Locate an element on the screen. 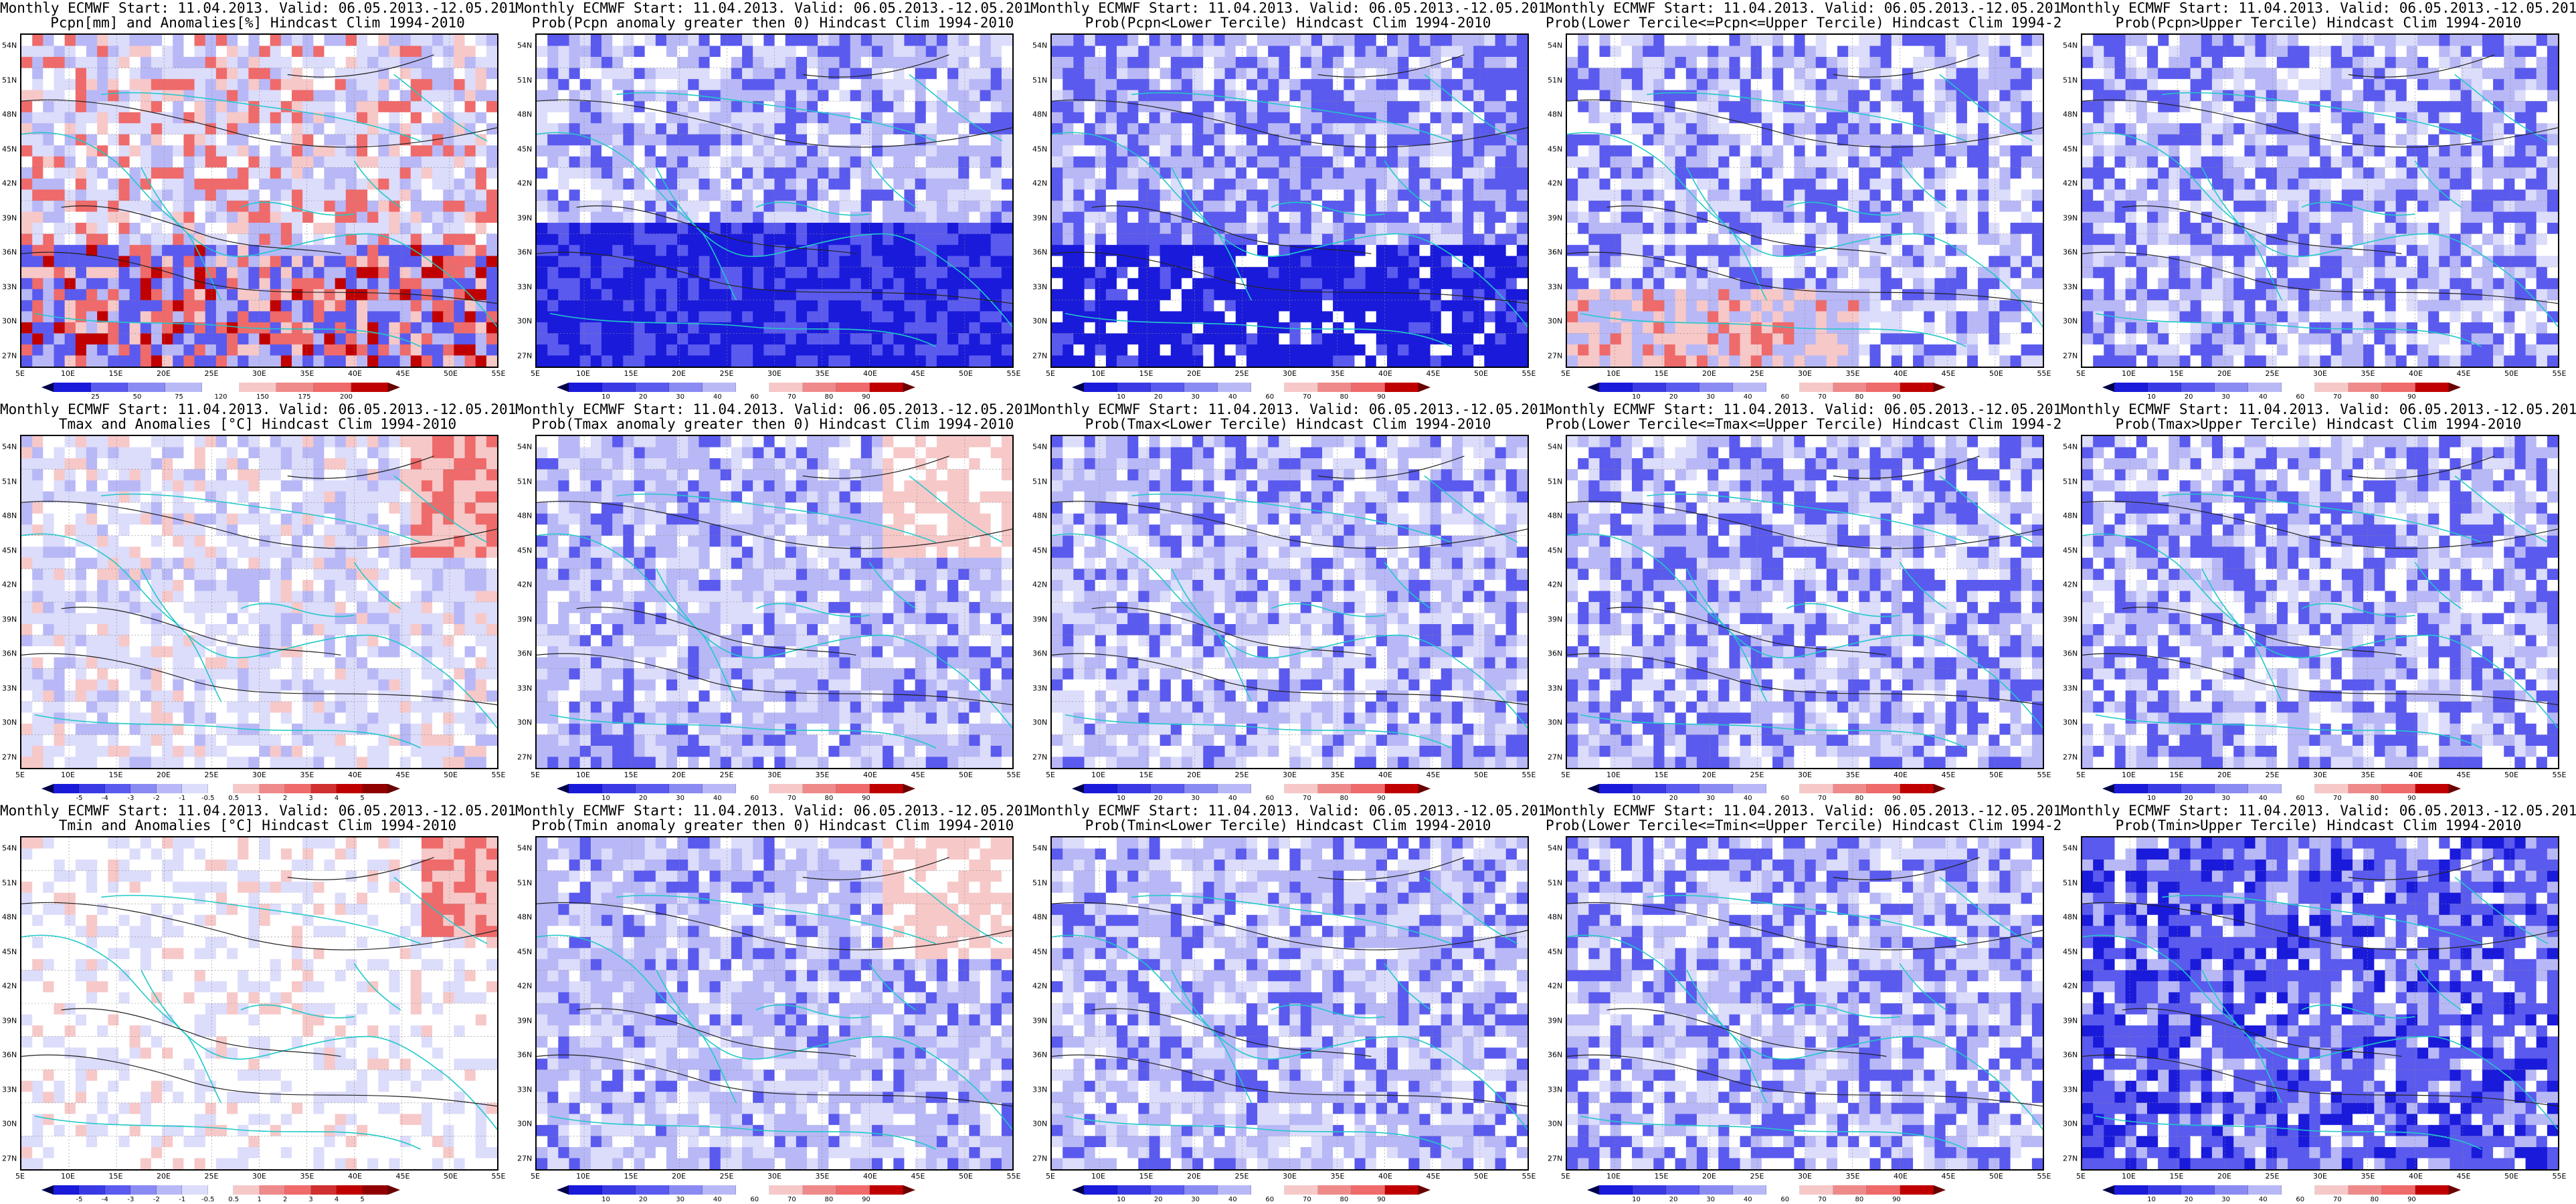 The height and width of the screenshot is (1204, 2576). y-tick-label: 51N is located at coordinates (9, 80).